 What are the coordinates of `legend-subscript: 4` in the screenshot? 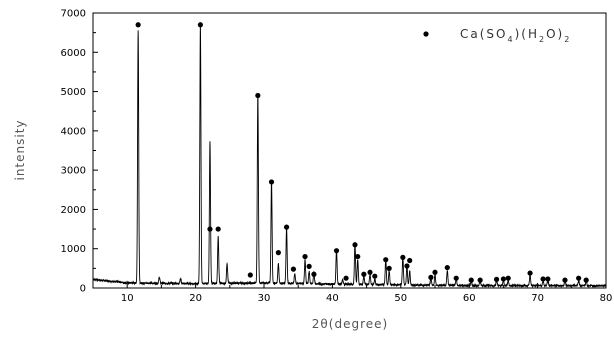 It's located at (510, 39).